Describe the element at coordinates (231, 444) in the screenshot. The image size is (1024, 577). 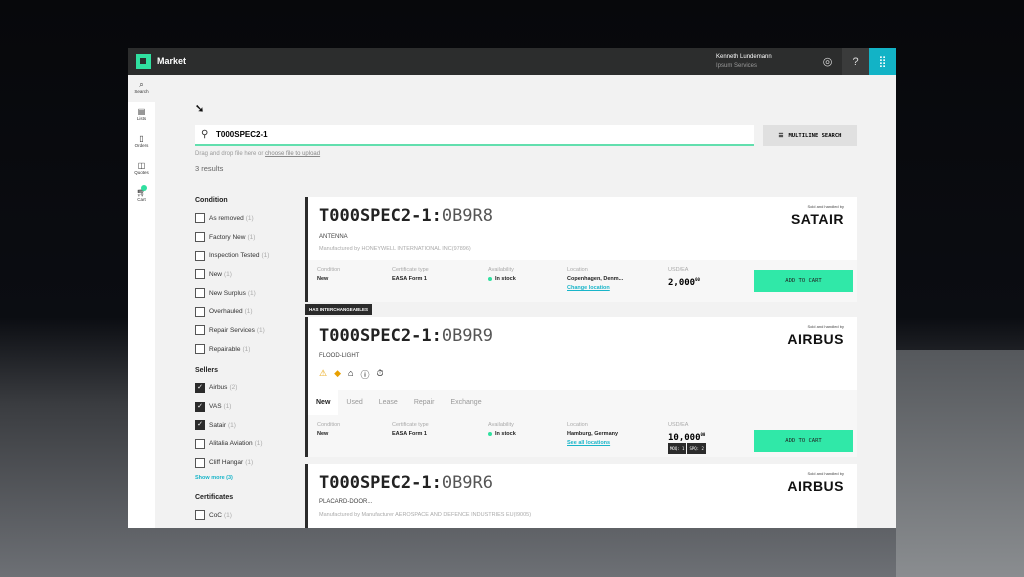
I see `filter-label: Alitalia Aviation` at that location.